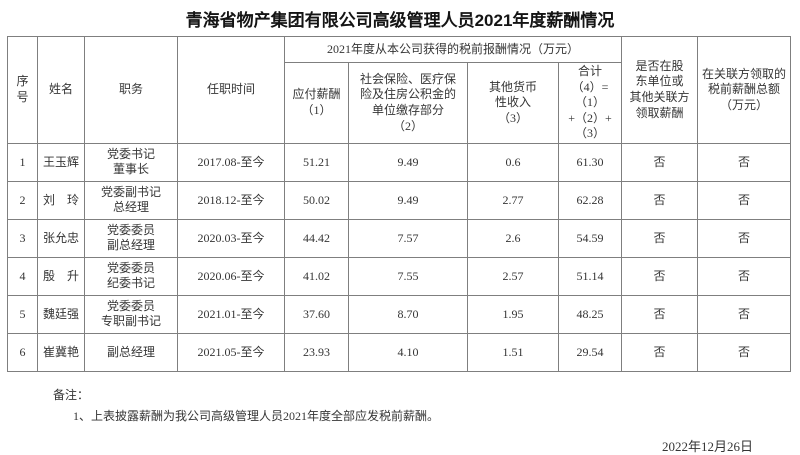 This screenshot has height=455, width=800. Describe the element at coordinates (131, 352) in the screenshot. I see `cell-position: 副总经理` at that location.